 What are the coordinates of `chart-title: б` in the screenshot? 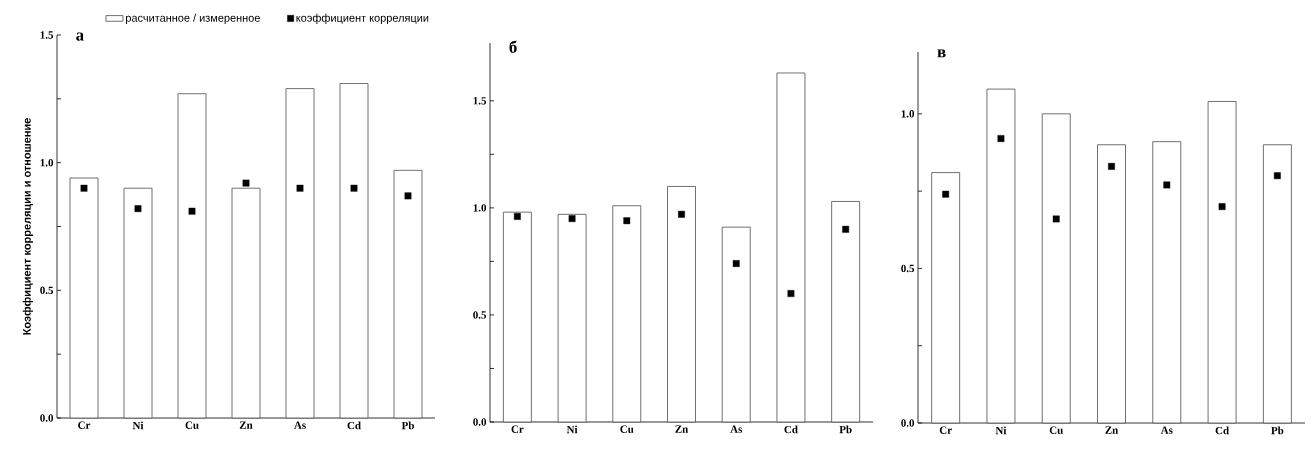 It's located at (513, 46).